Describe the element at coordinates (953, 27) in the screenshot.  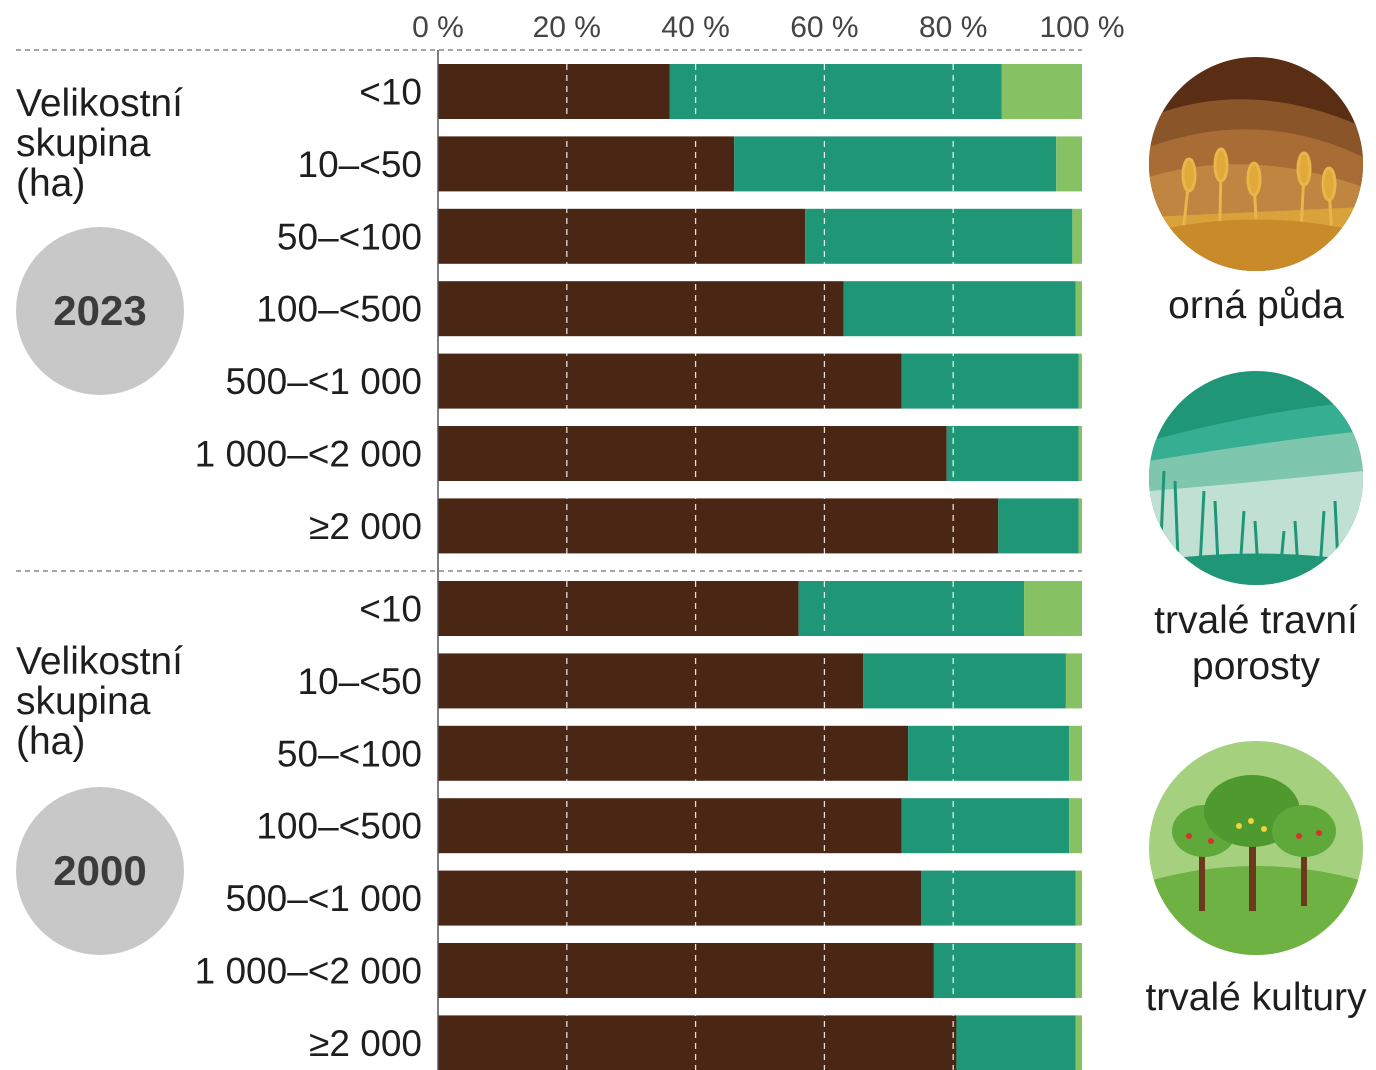
I see `x-tick-label: 80 %` at that location.